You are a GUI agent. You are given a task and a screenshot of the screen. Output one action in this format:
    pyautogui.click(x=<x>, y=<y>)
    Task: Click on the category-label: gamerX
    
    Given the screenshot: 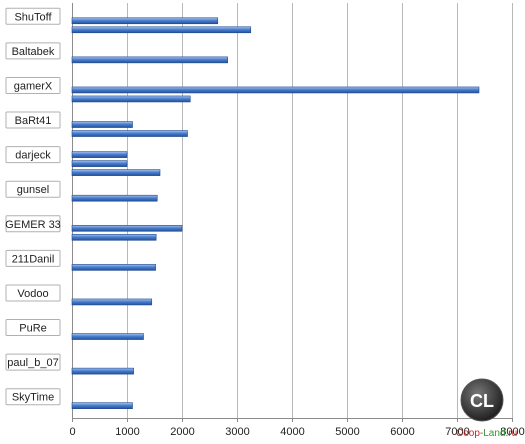 What is the action you would take?
    pyautogui.click(x=33, y=85)
    